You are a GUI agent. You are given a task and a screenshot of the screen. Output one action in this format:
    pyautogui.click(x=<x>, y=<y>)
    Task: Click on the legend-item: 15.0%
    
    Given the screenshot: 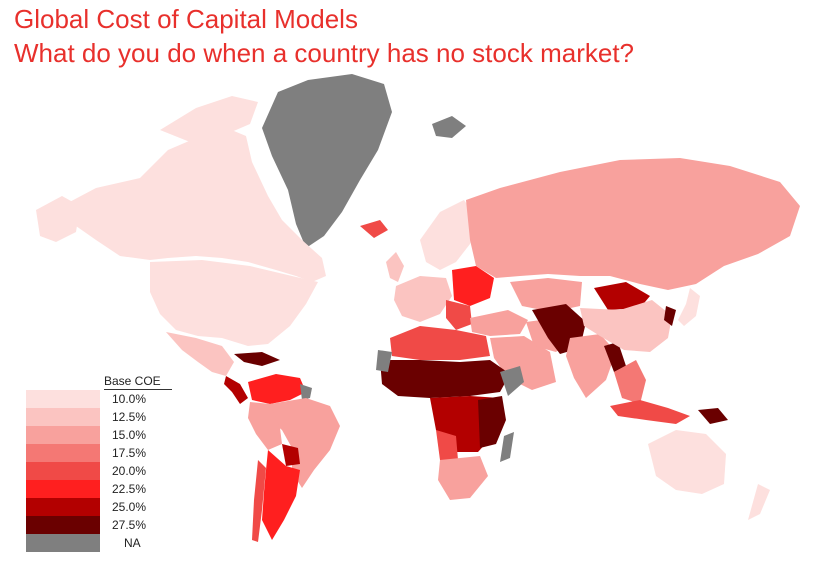 What is the action you would take?
    pyautogui.click(x=101, y=435)
    